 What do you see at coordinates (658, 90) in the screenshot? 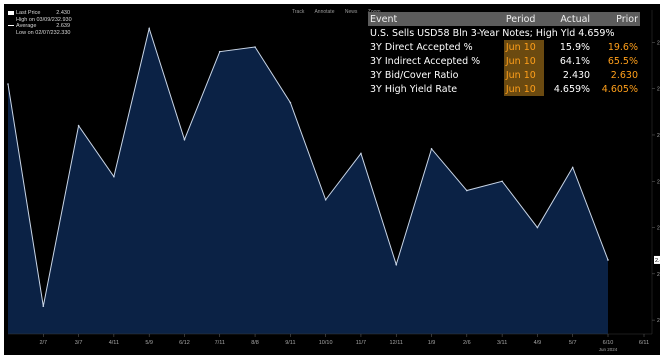
I see `y-tick-label: 2.80` at bounding box center [658, 90].